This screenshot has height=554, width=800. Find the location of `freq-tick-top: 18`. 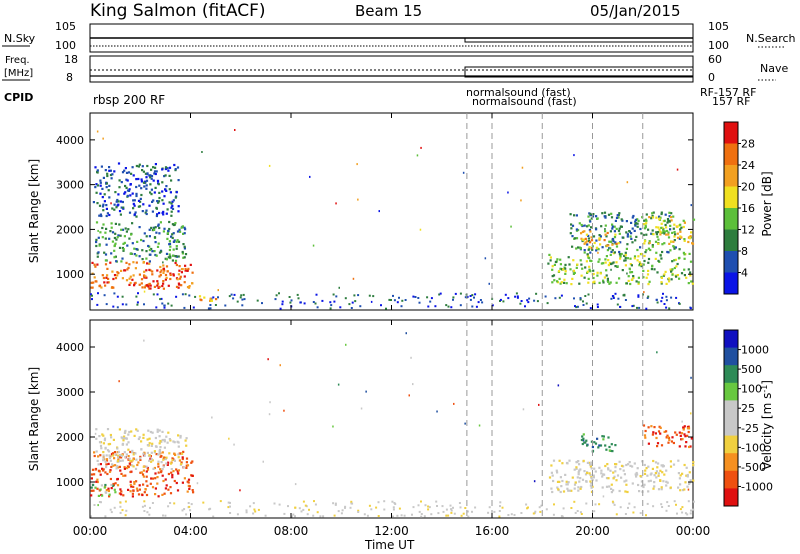

freq-tick-top: 18 is located at coordinates (71, 59).